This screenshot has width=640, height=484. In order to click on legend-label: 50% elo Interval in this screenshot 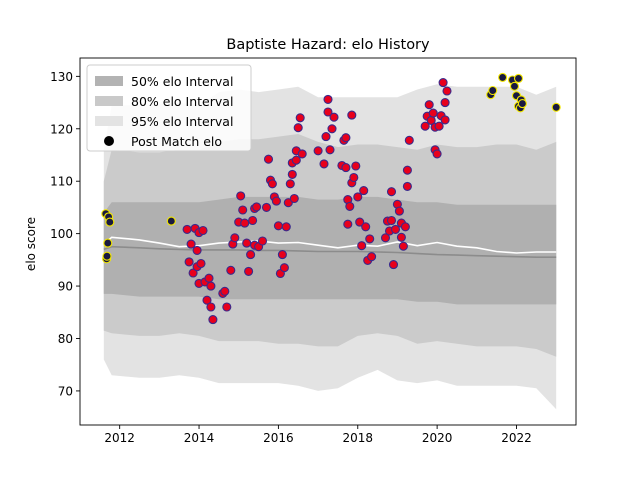, I will do `click(182, 81)`.